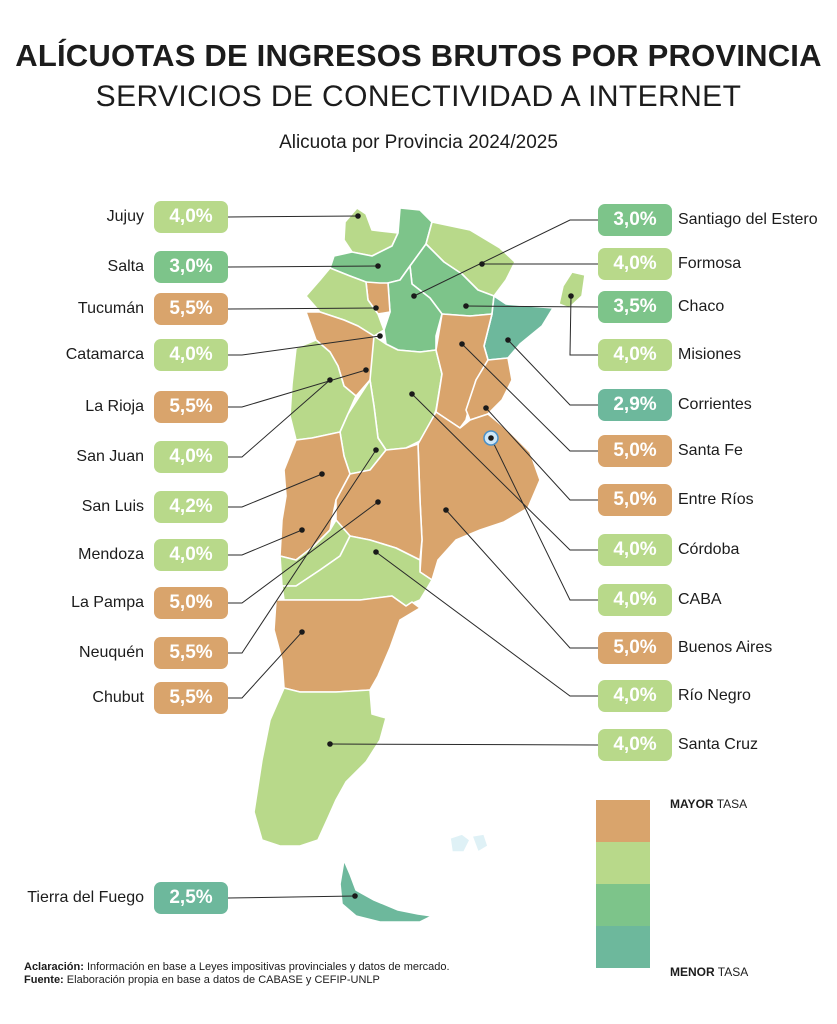 Image resolution: width=837 pixels, height=1024 pixels. What do you see at coordinates (544, 519) in the screenshot?
I see `caba-leader-line` at bounding box center [544, 519].